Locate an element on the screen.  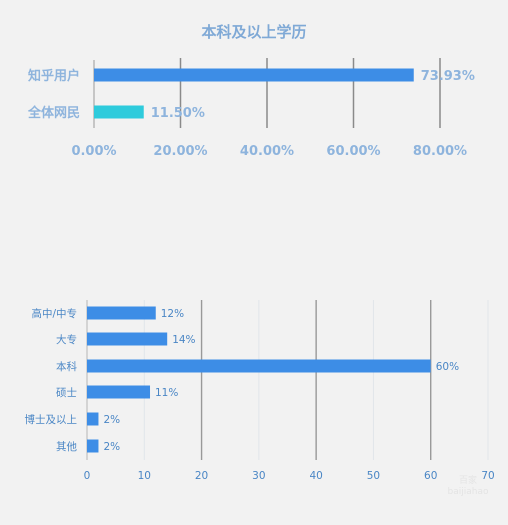
x-tick-label: 0 is located at coordinates (87, 476).